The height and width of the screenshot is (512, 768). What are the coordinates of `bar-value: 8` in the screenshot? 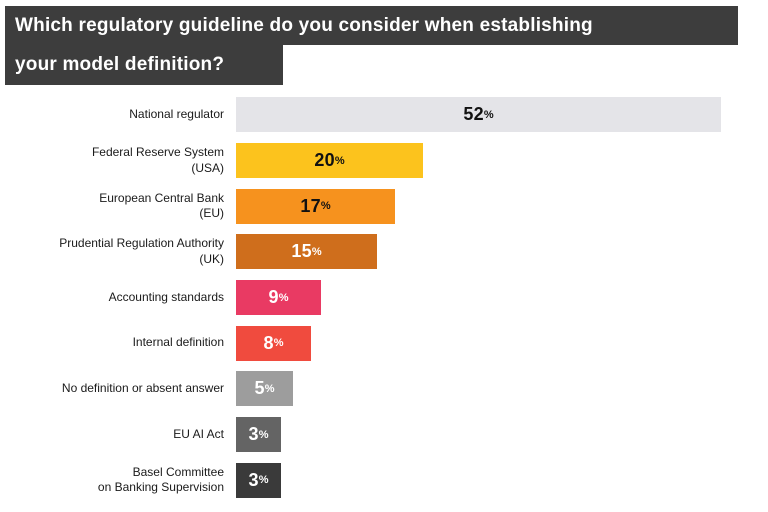 It's located at (268, 342).